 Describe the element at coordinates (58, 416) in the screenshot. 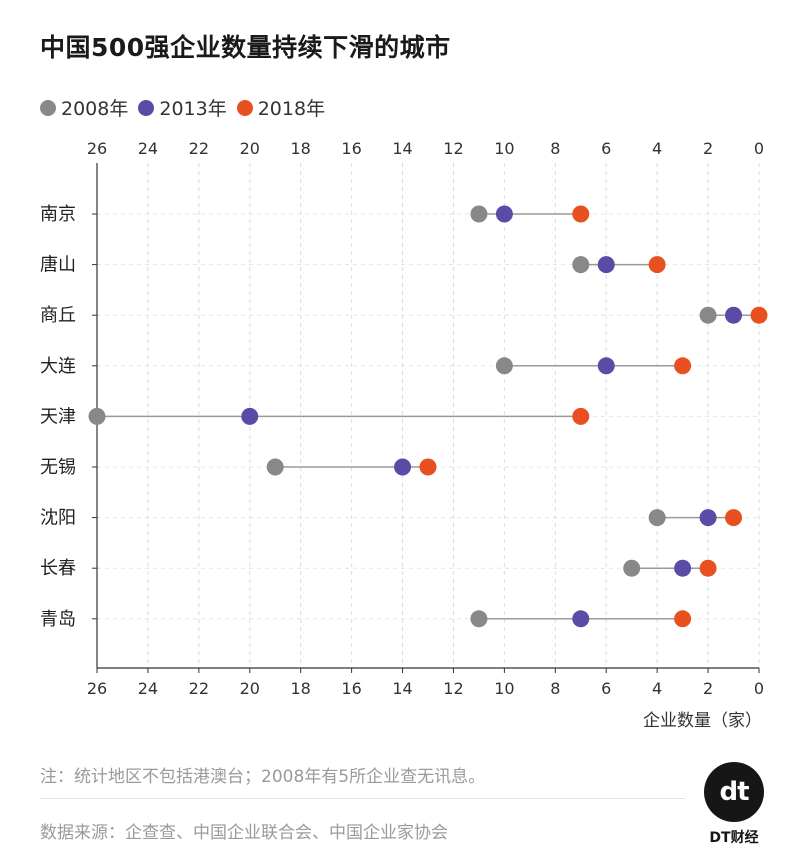

I see `category-label: 天津` at that location.